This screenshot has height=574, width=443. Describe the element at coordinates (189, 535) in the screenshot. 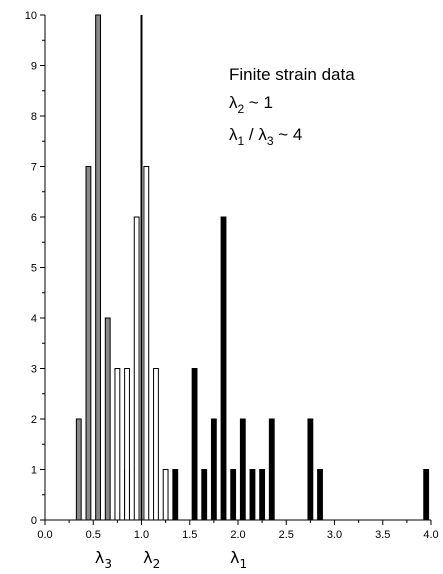

I see `x-tick-label-1.5: 1.5` at that location.